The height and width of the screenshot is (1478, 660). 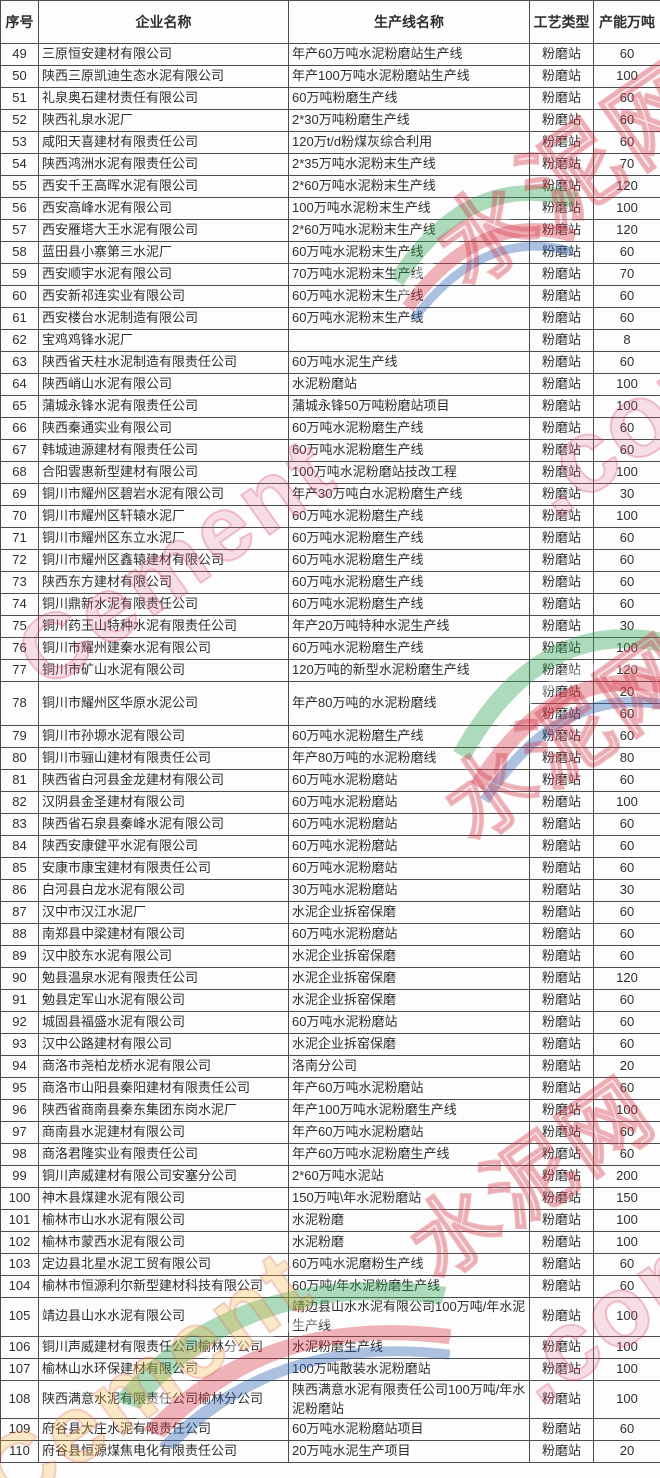 What do you see at coordinates (163, 494) in the screenshot?
I see `company-cell: 铜川市耀州区碧岩水泥有限公司` at bounding box center [163, 494].